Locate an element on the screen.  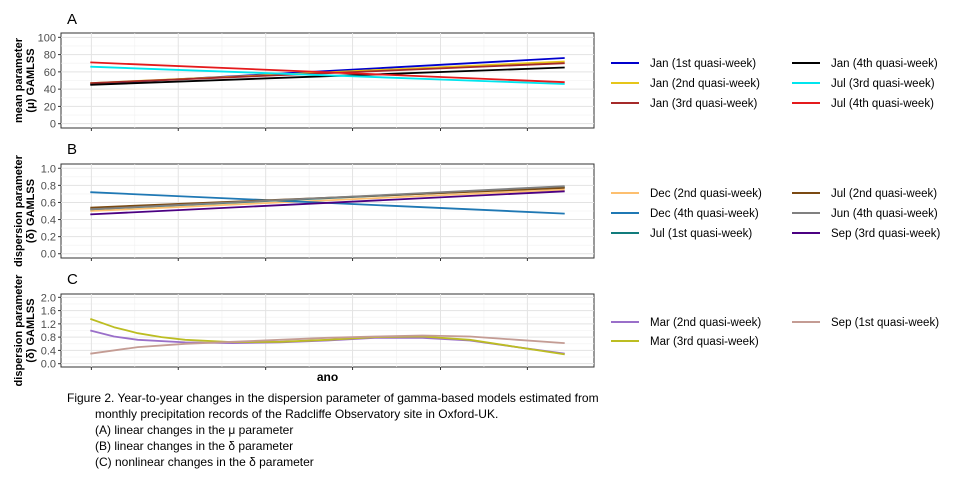
legend-label: Mar (2nd quasi-week) is located at coordinates (705, 323).